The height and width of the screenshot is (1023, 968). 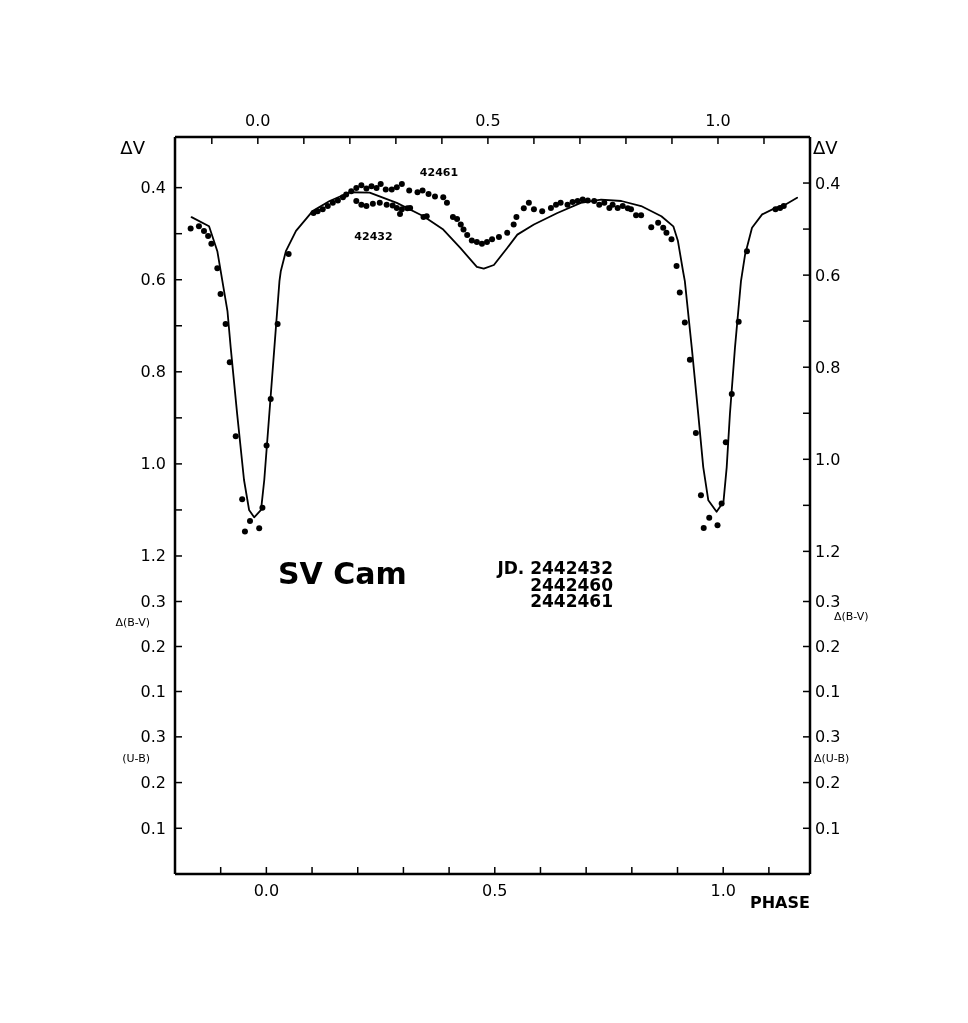 I want to click on y2-tick-label: 0.8, so click(x=828, y=367).